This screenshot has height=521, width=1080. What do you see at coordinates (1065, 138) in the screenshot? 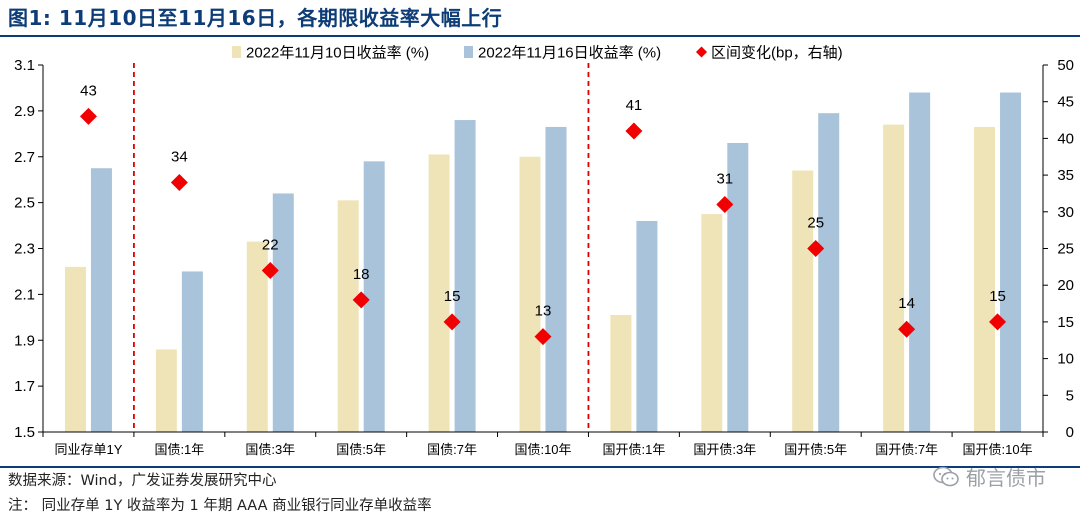
I see `right-tick-label: 40` at bounding box center [1065, 138].